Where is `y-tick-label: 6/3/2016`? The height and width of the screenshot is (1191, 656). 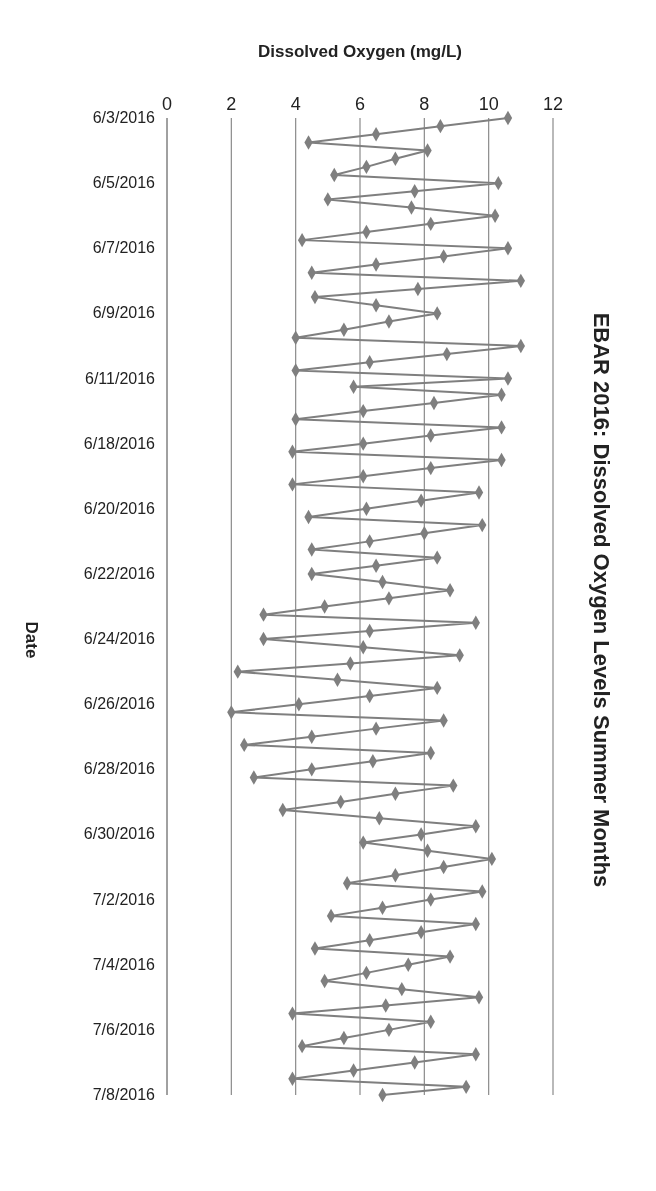
y-tick-label: 6/3/2016 is located at coordinates (124, 117).